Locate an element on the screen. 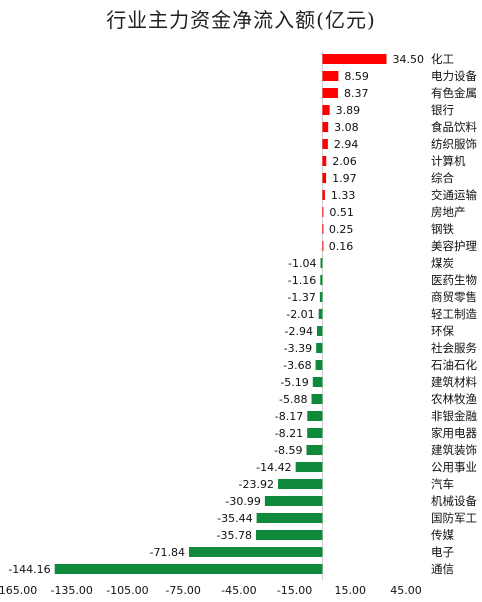 Image resolution: width=482 pixels, height=602 pixels. data-label: 2.94 is located at coordinates (346, 144).